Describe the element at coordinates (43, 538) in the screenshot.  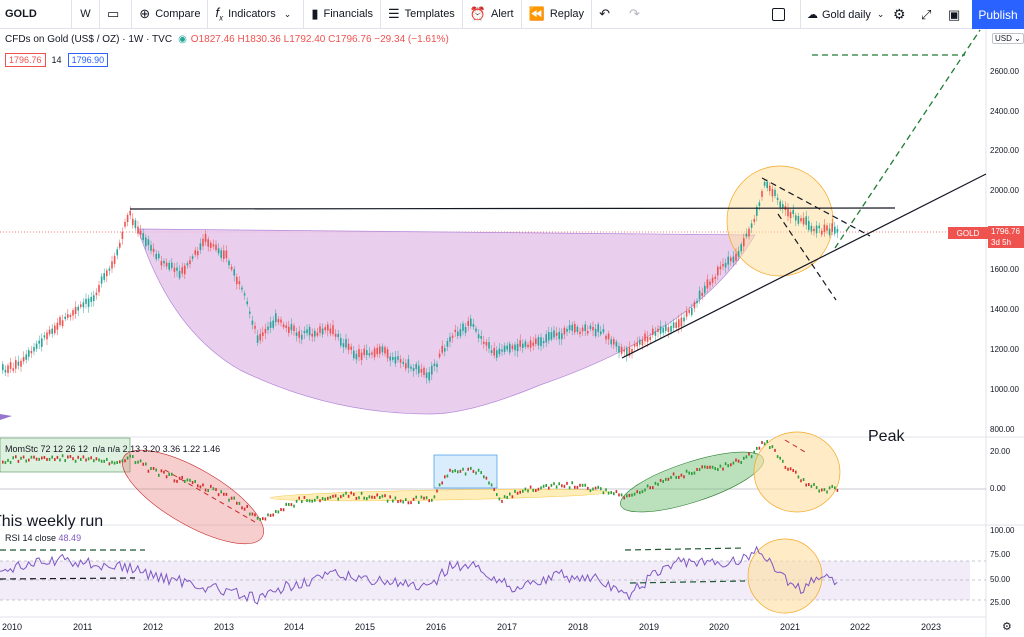
I see `rsi-pane-label: RSI 14 close 48.49` at that location.